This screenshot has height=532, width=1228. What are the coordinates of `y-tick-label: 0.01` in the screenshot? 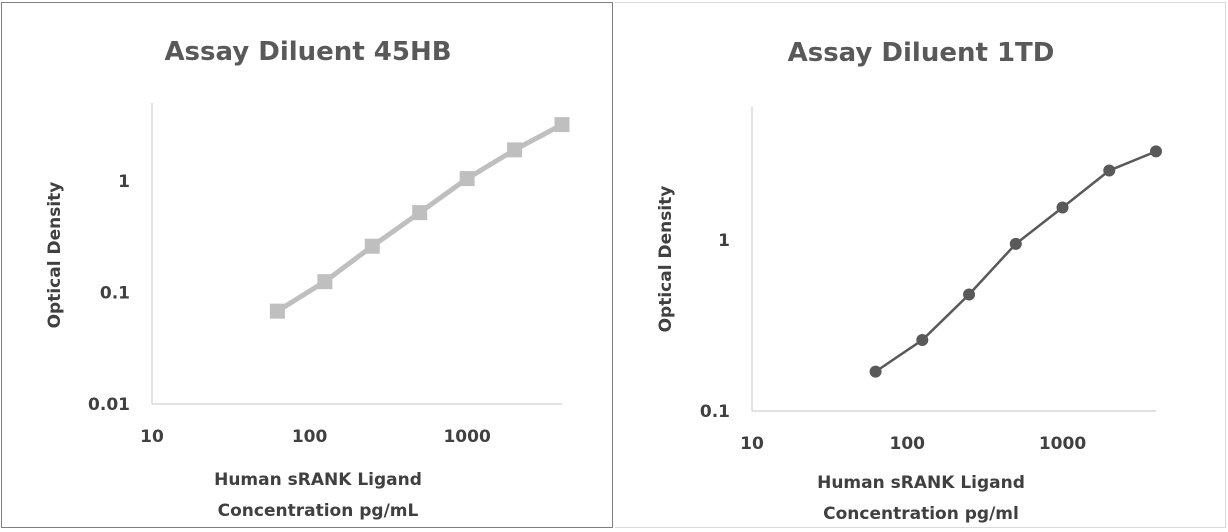 It's located at (109, 405).